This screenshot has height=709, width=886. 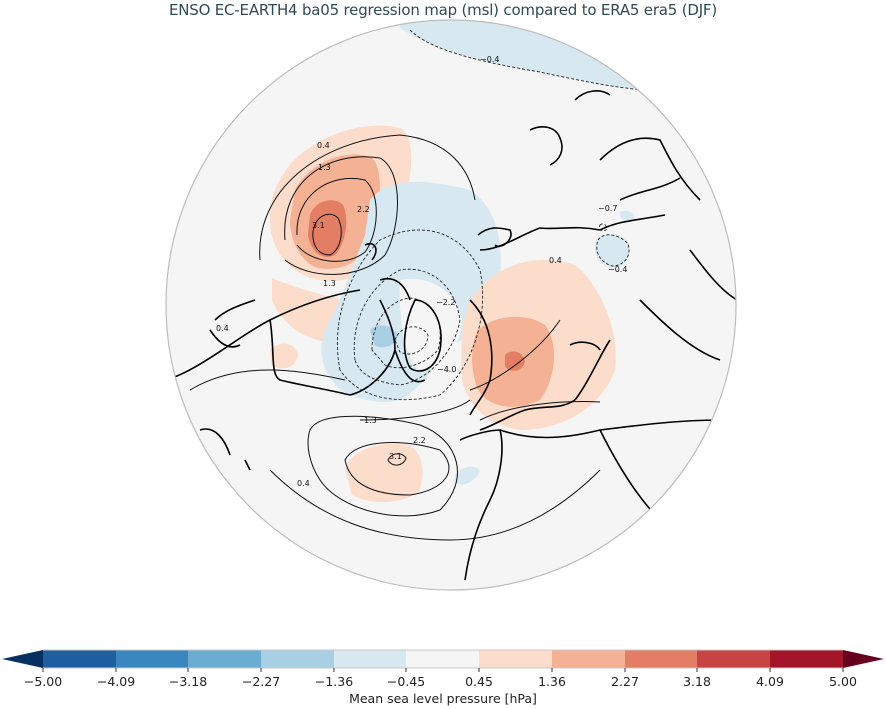 I want to click on colorbar-tick: 4.09, so click(x=770, y=681).